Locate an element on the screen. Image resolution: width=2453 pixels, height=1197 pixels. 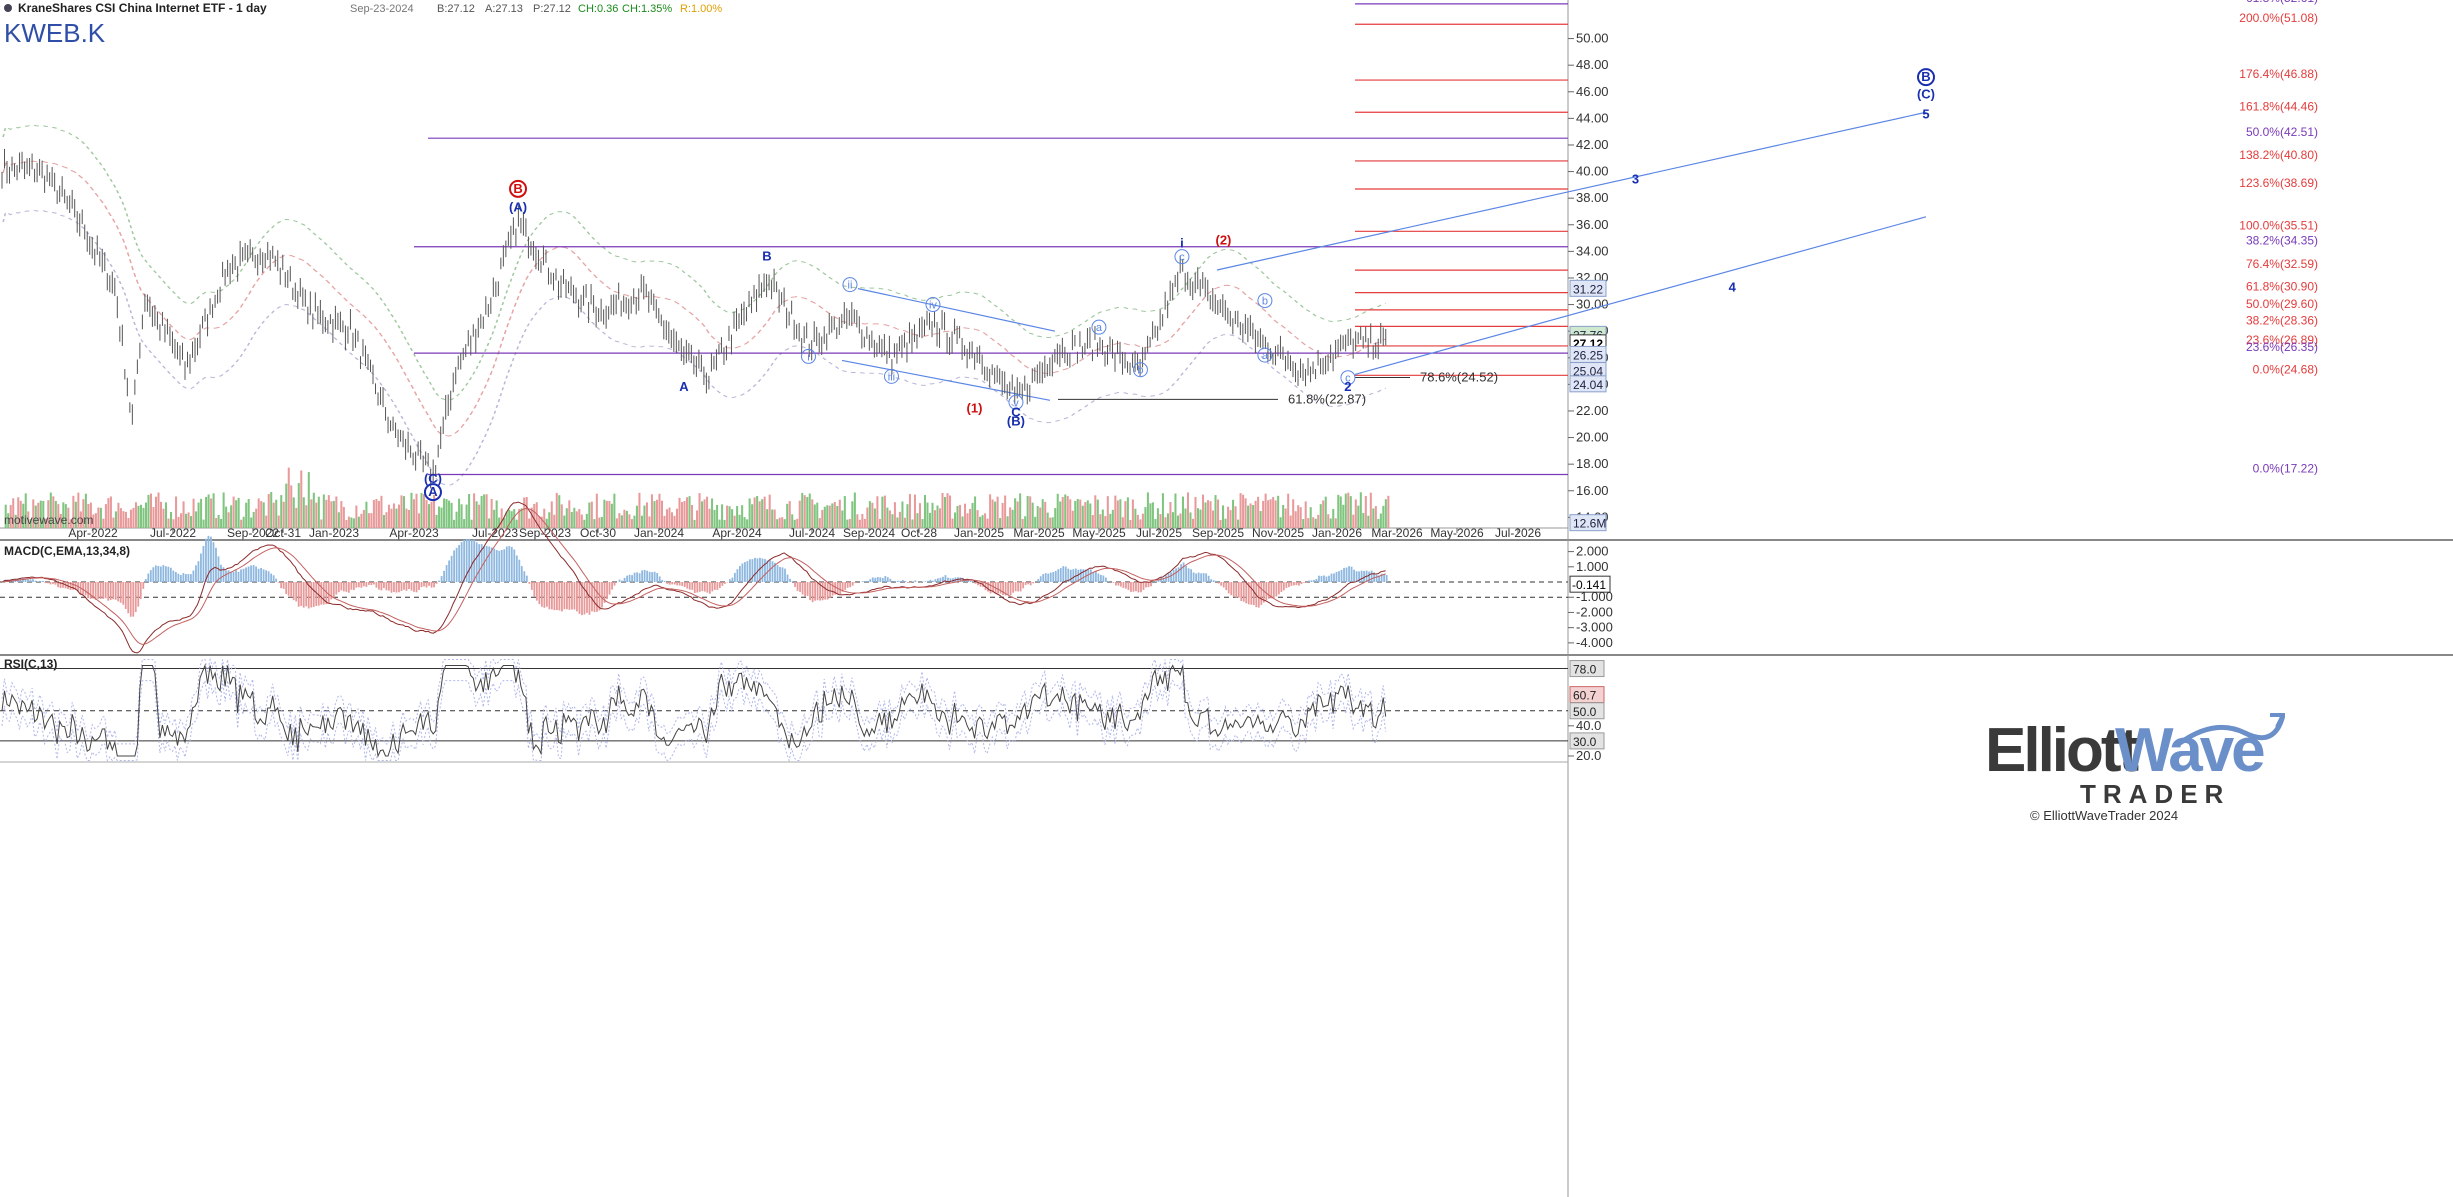
watermark-text: motivewave.com is located at coordinates (48, 520).